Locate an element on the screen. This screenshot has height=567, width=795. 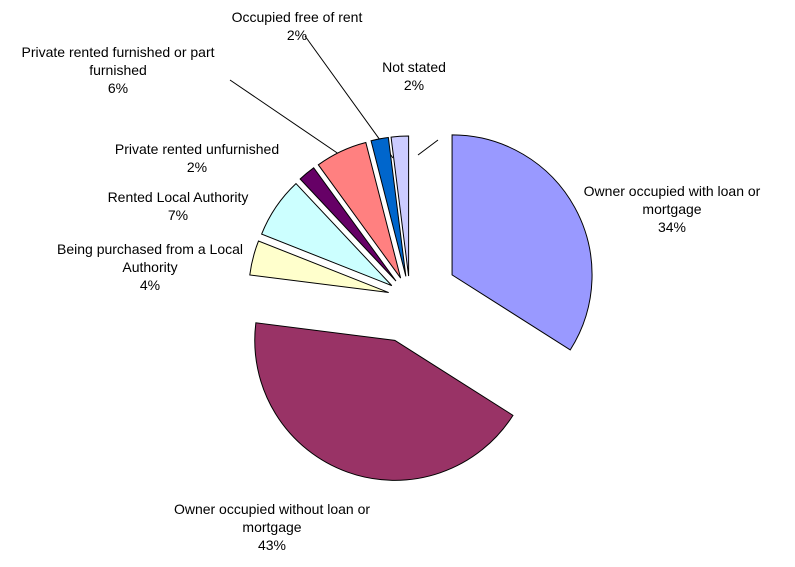
category-label: Not stated is located at coordinates (414, 67).